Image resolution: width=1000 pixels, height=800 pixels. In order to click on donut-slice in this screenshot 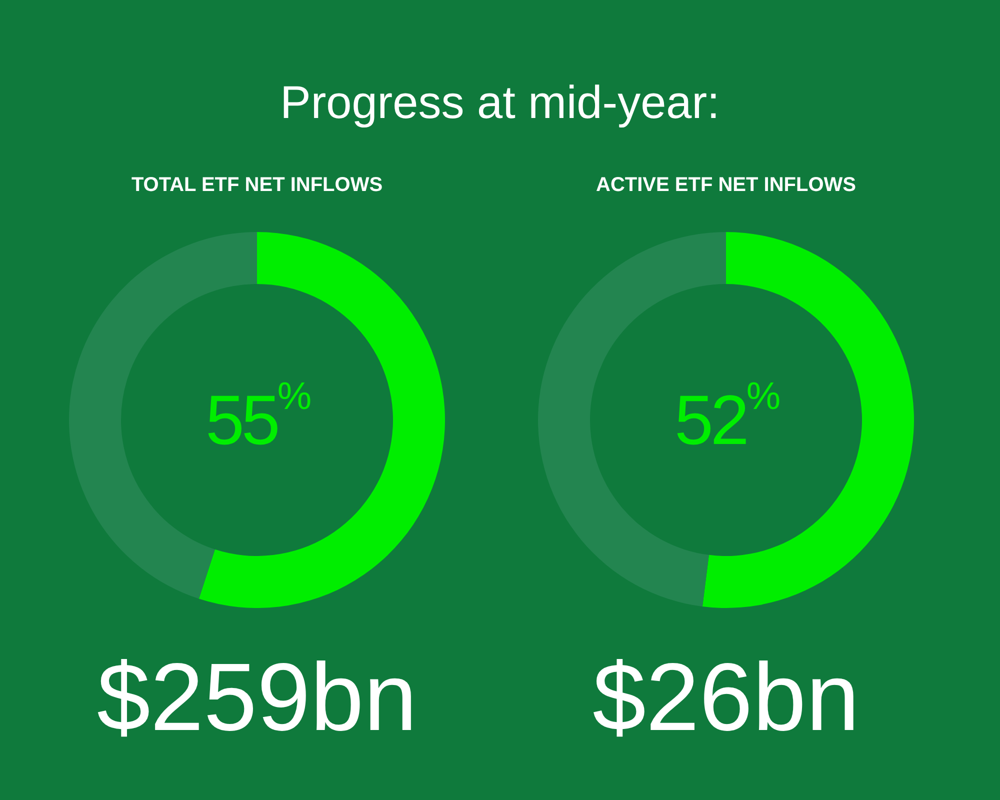, I will do `click(321, 420)`.